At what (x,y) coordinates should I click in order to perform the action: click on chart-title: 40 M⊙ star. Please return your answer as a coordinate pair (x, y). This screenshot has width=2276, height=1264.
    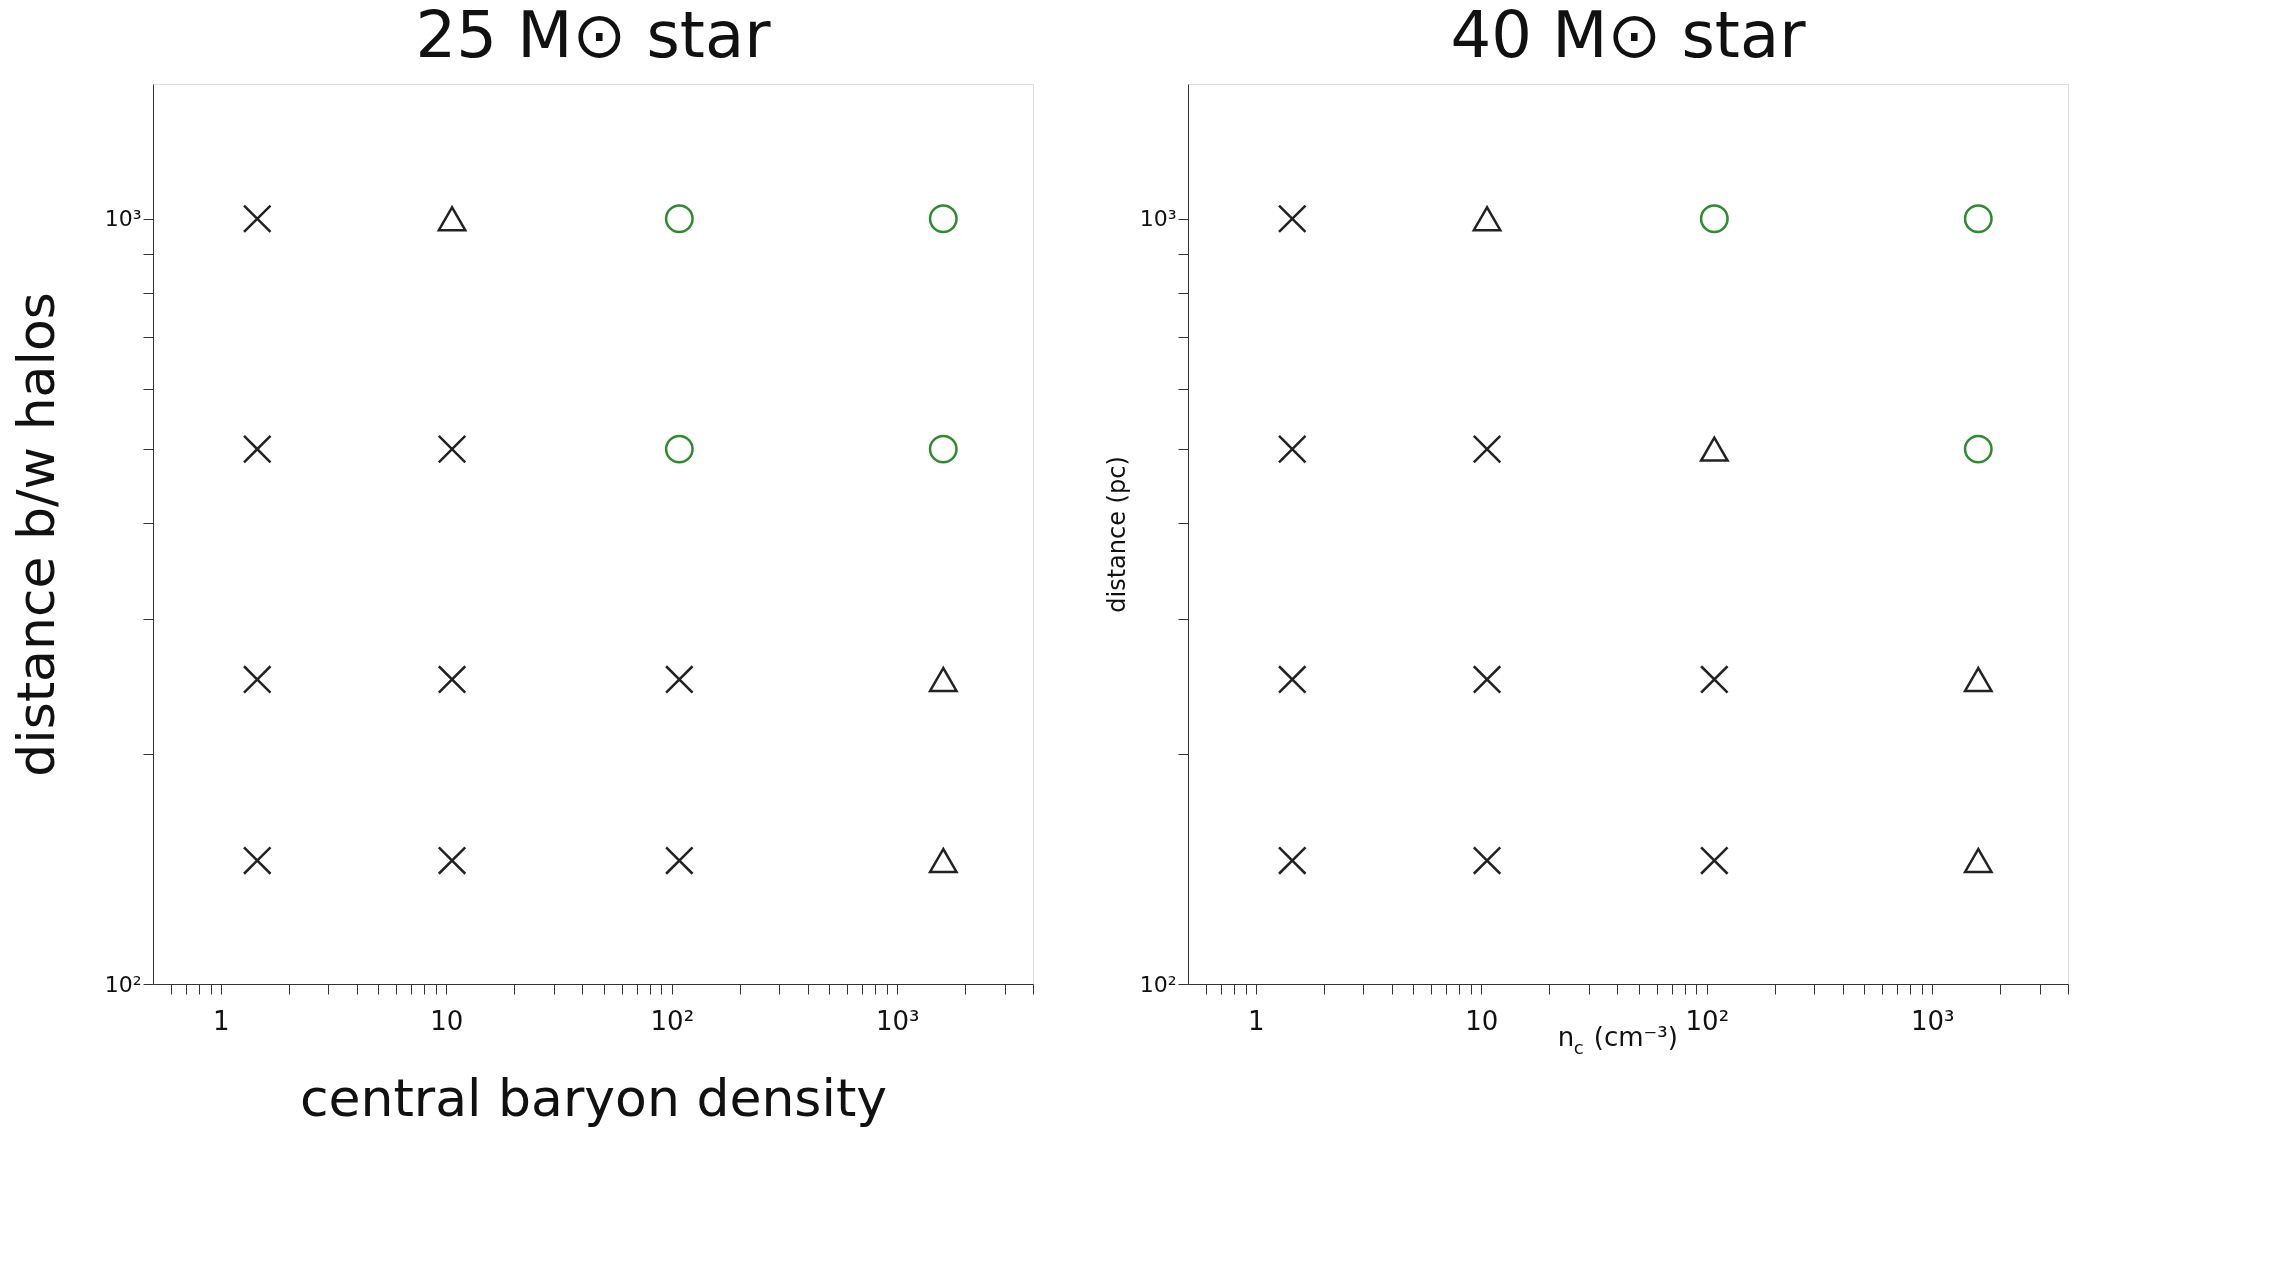
    Looking at the image, I should click on (1628, 36).